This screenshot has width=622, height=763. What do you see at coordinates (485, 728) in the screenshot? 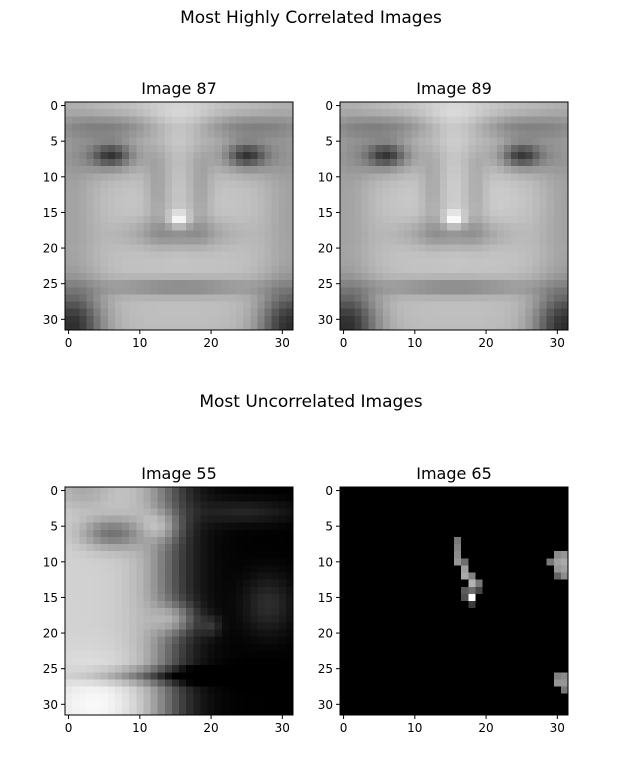
I see `x-tick-label: 20` at bounding box center [485, 728].